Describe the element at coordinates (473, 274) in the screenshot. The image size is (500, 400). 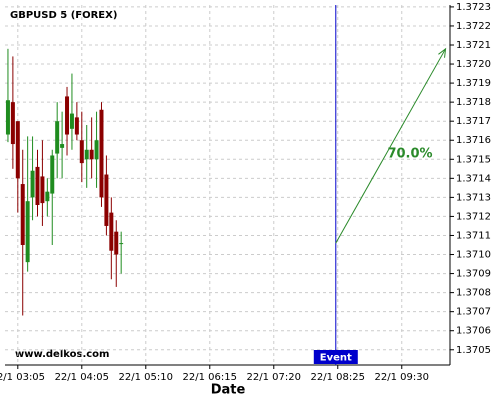
I see `y-tick-label: 1.3709` at that location.